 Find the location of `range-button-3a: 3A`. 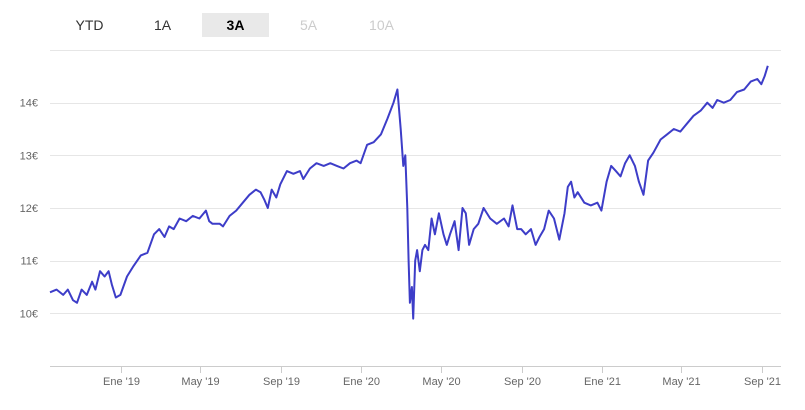

range-button-3a: 3A is located at coordinates (235, 25).